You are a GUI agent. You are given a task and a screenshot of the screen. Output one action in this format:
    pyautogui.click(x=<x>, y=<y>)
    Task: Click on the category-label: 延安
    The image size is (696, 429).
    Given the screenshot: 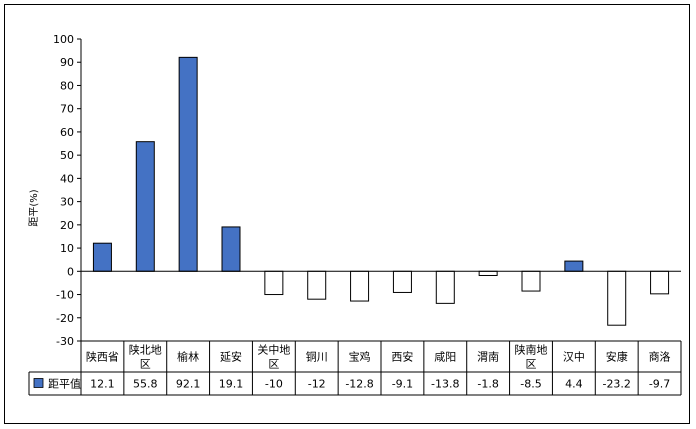 What is the action you would take?
    pyautogui.click(x=231, y=357)
    